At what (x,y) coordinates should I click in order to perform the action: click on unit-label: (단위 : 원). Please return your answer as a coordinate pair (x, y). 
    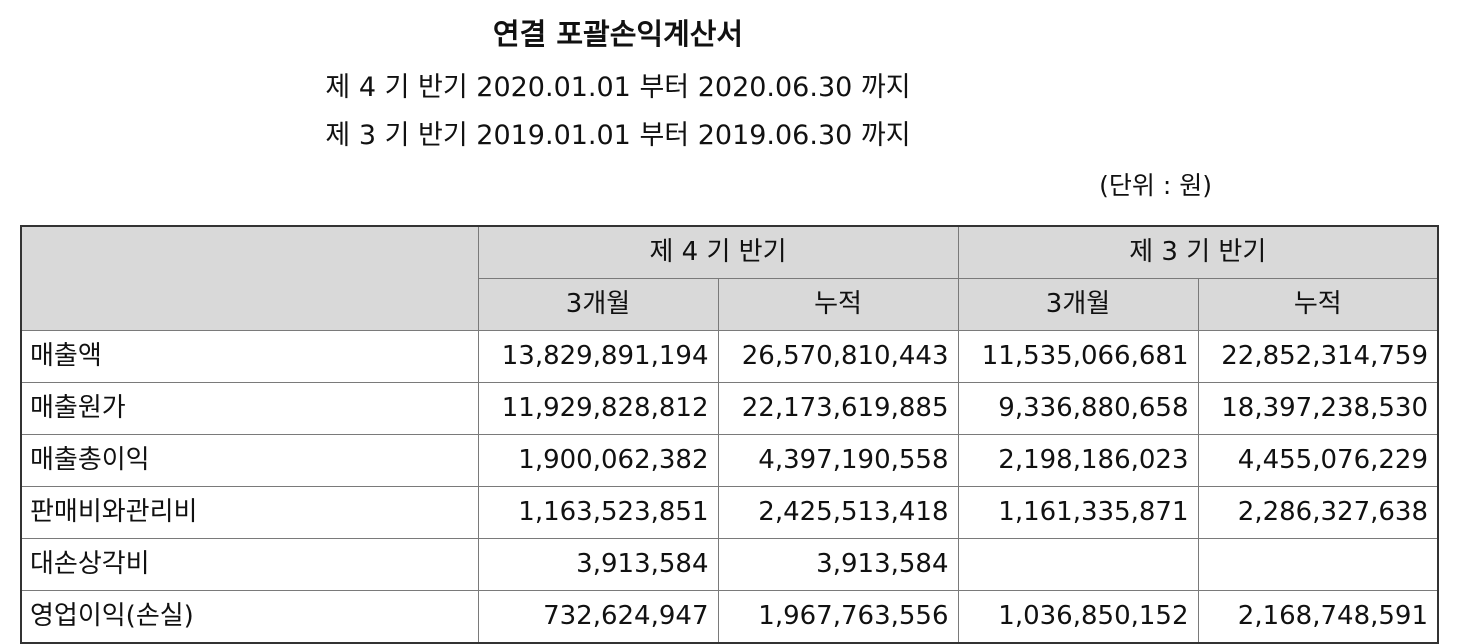
    Looking at the image, I should click on (1155, 185).